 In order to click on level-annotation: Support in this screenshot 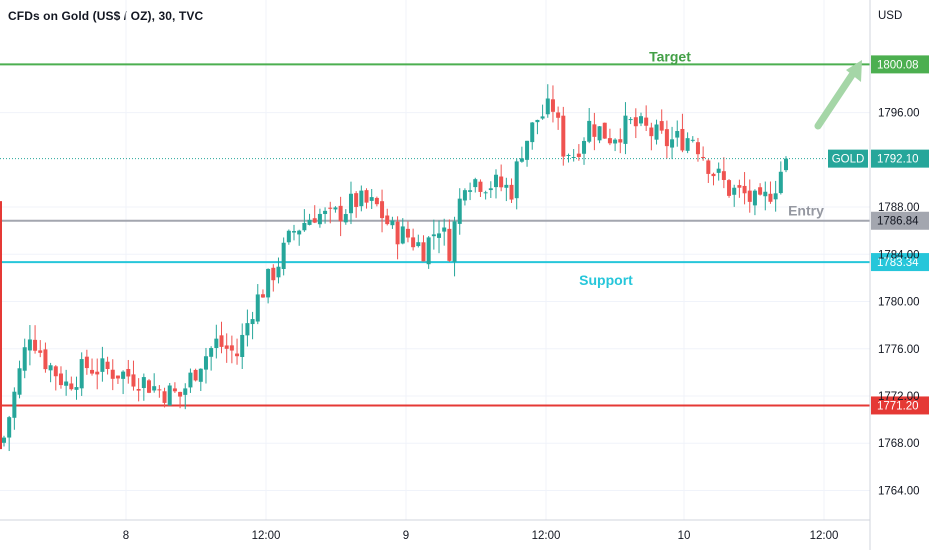, I will do `click(606, 280)`.